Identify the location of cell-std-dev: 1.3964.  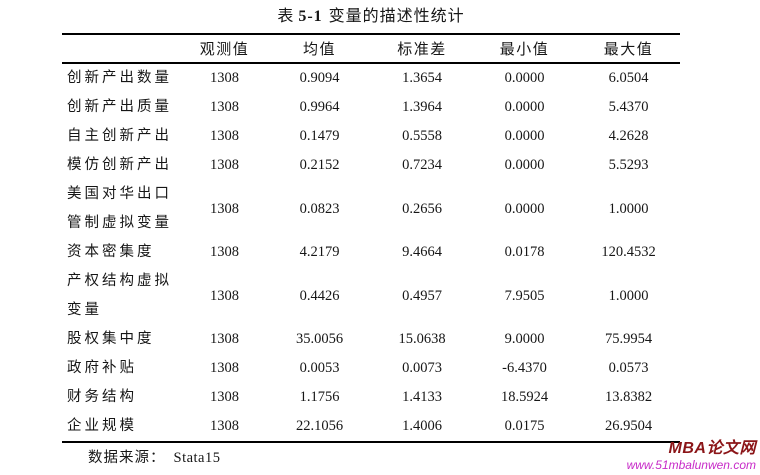
(422, 107).